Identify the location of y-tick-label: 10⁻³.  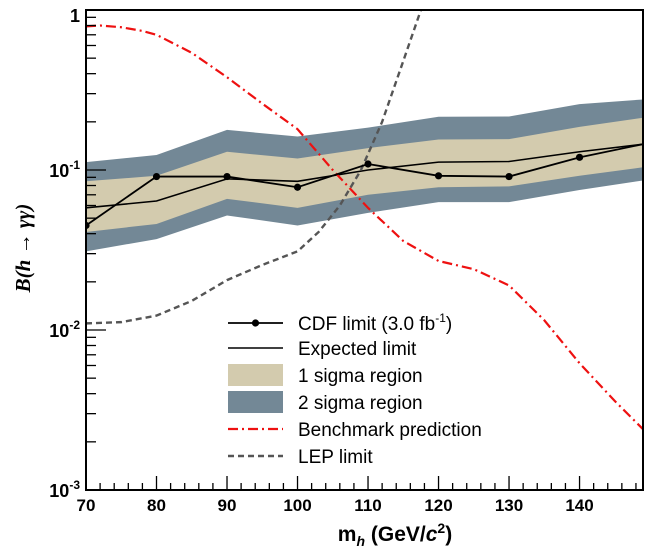
(64, 489).